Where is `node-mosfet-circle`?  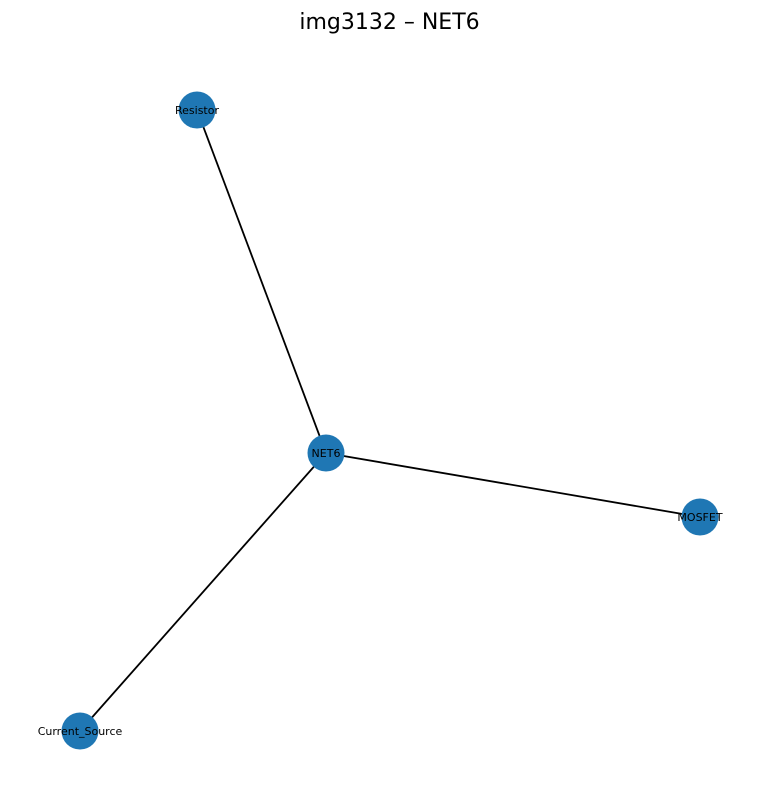 node-mosfet-circle is located at coordinates (700, 517).